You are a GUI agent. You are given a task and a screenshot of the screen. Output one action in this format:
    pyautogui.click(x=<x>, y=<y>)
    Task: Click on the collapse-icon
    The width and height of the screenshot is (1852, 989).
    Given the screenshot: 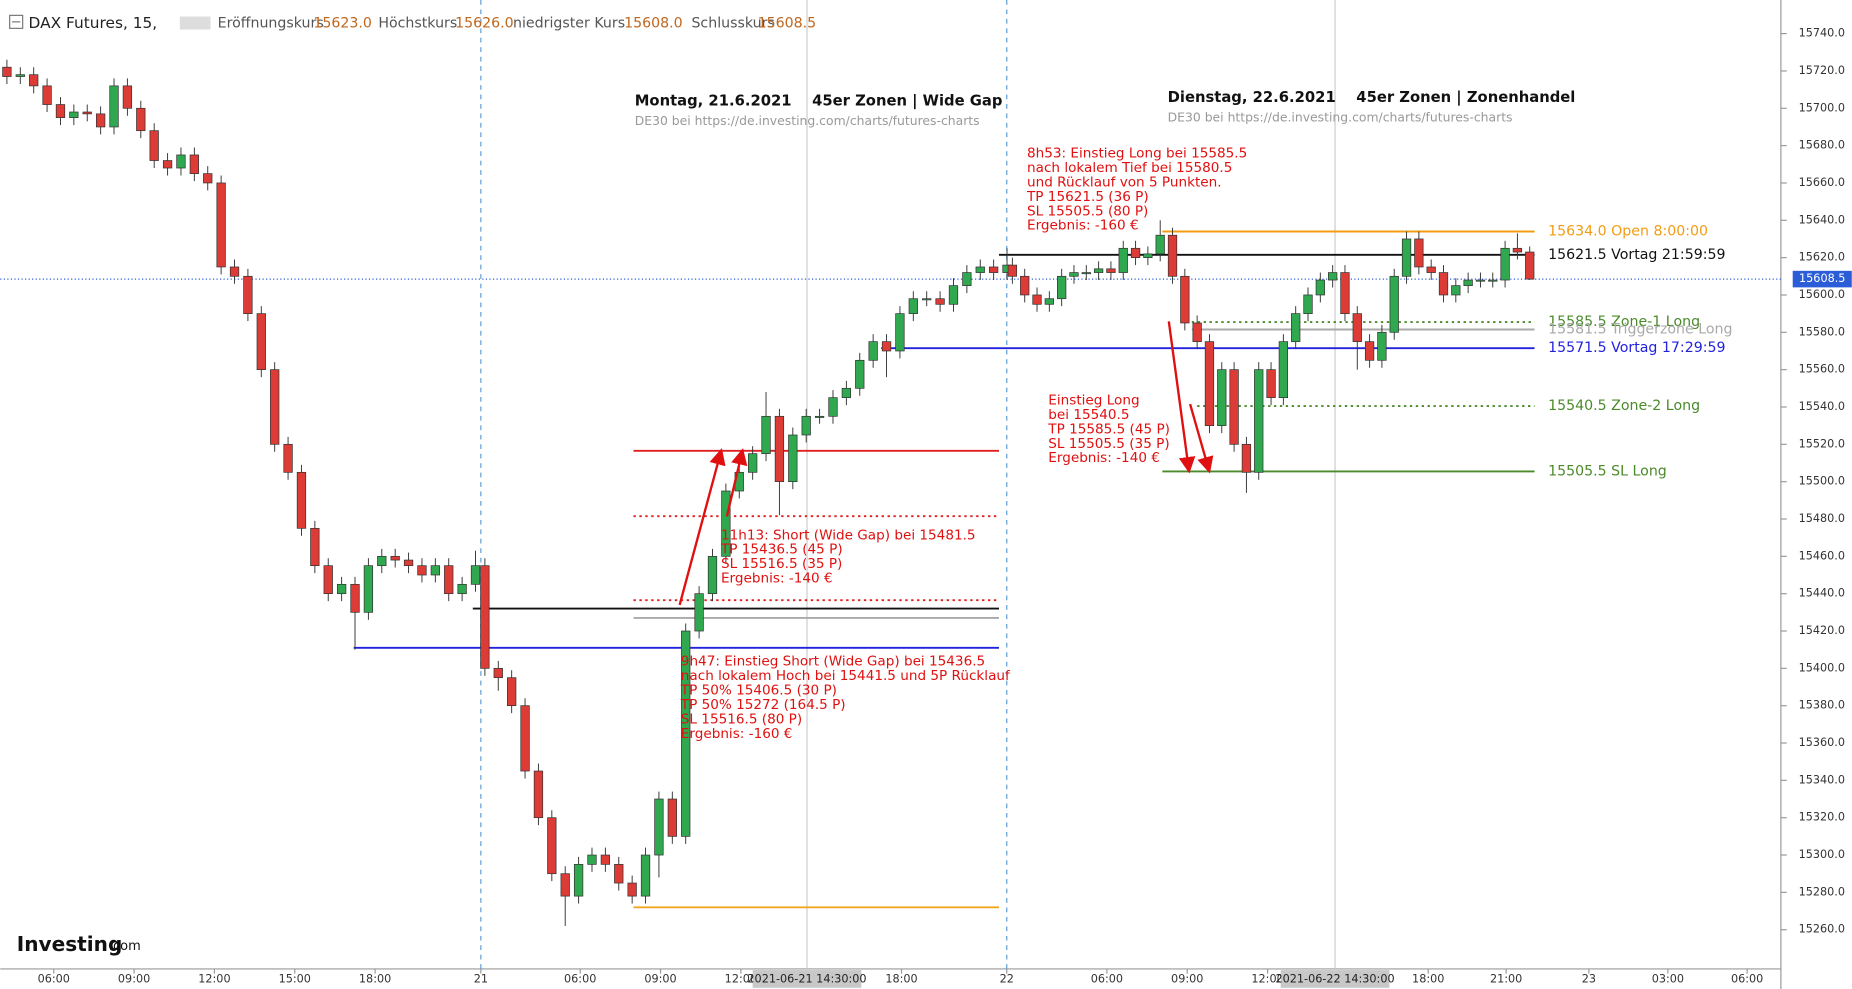 What is the action you would take?
    pyautogui.click(x=16, y=21)
    